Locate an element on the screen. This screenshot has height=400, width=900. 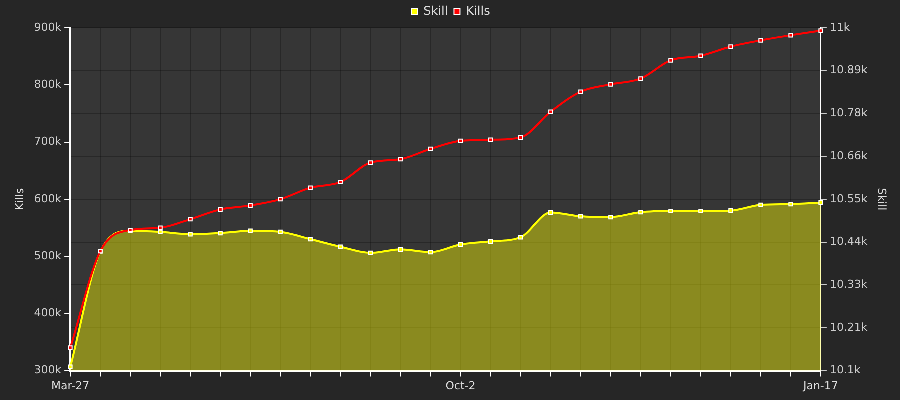
x-tick-label: Jan-17 is located at coordinates (820, 385).